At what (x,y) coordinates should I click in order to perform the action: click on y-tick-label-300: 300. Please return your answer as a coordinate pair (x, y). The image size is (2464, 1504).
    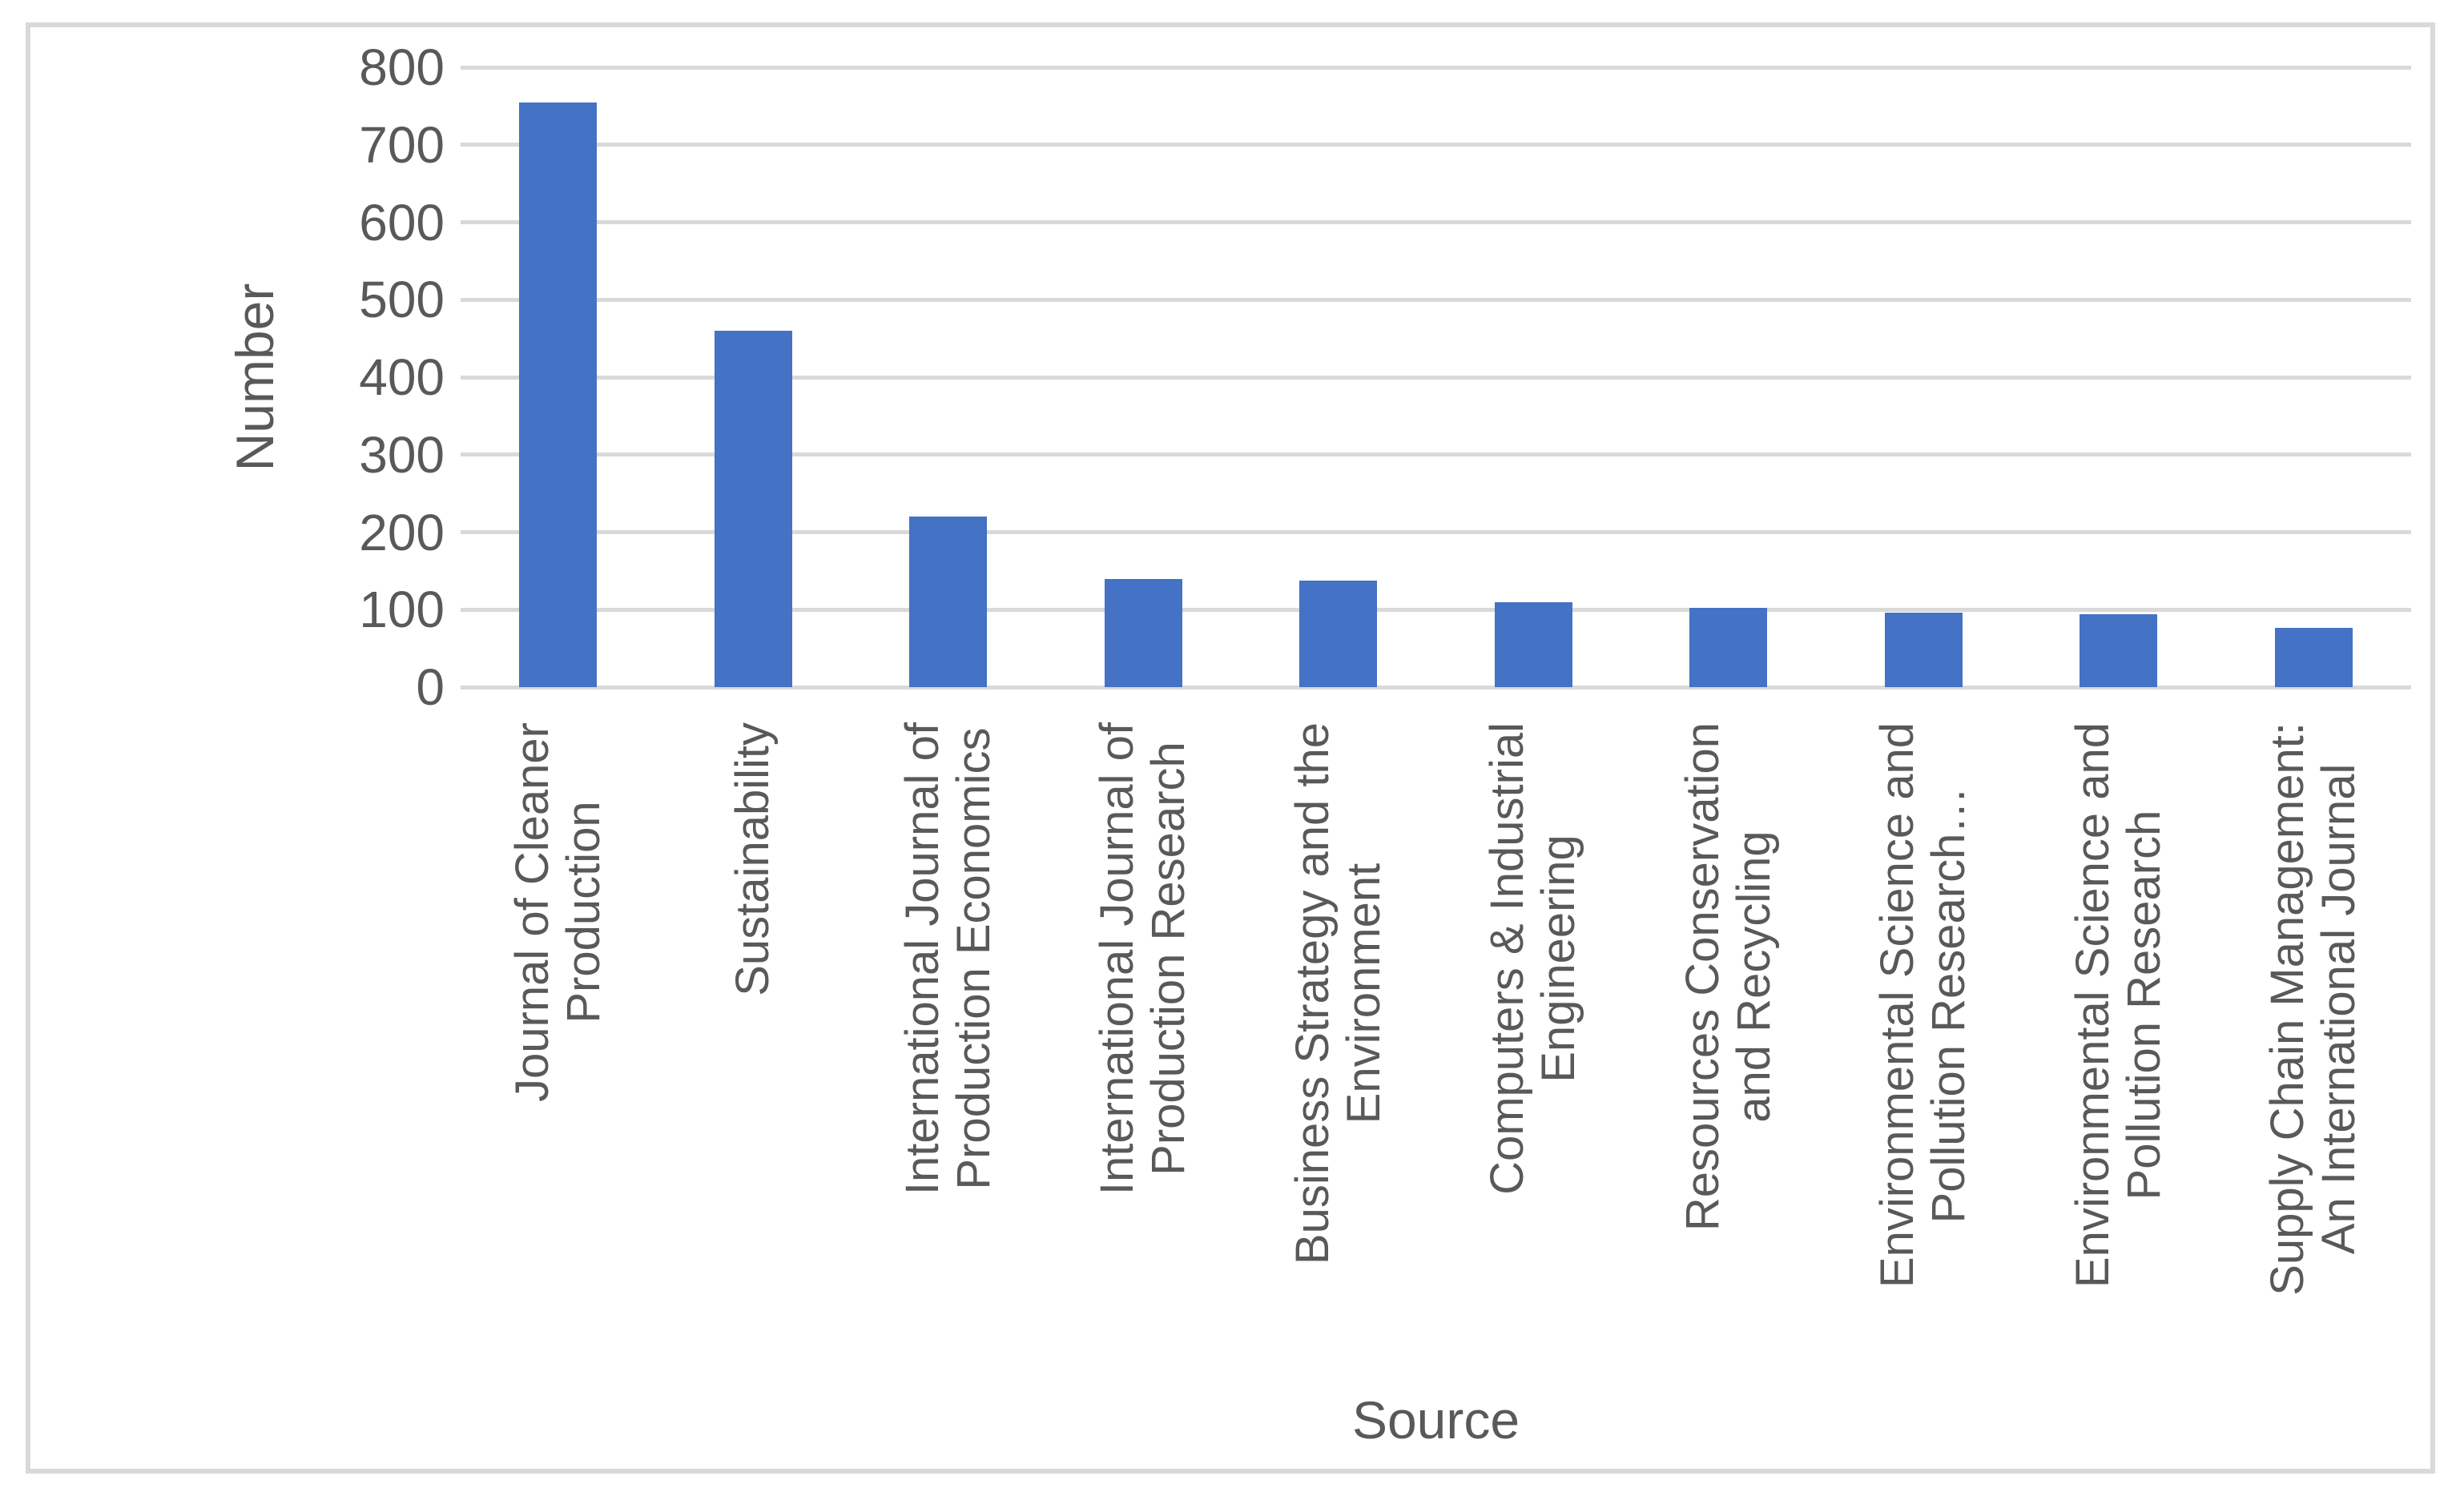
    Looking at the image, I should click on (402, 455).